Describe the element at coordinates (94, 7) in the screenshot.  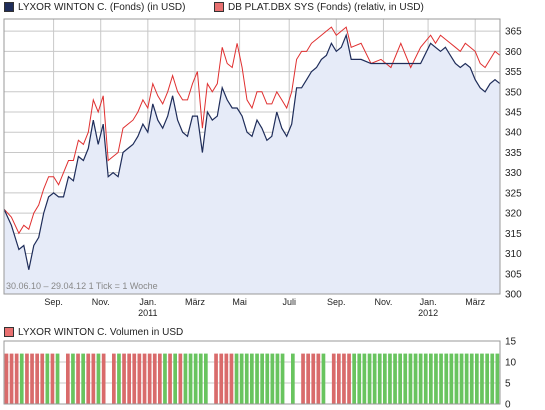
I see `legend-series1: LYXOR WINTON C. (Fonds) (in USD)` at that location.